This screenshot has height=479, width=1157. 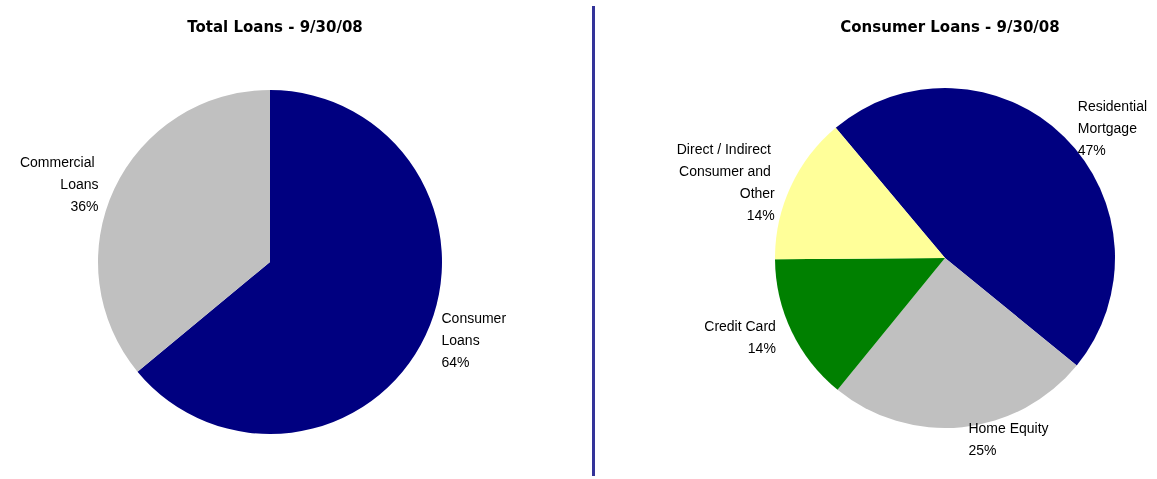 I want to click on slice-label: Consumer Loans, so click(x=475, y=329).